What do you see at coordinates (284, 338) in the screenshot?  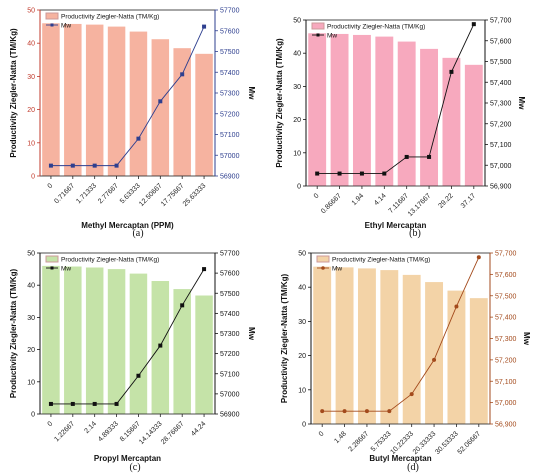 I see `y-axis-label: Productivity Ziegler-Natta (TM/Kg)` at bounding box center [284, 338].